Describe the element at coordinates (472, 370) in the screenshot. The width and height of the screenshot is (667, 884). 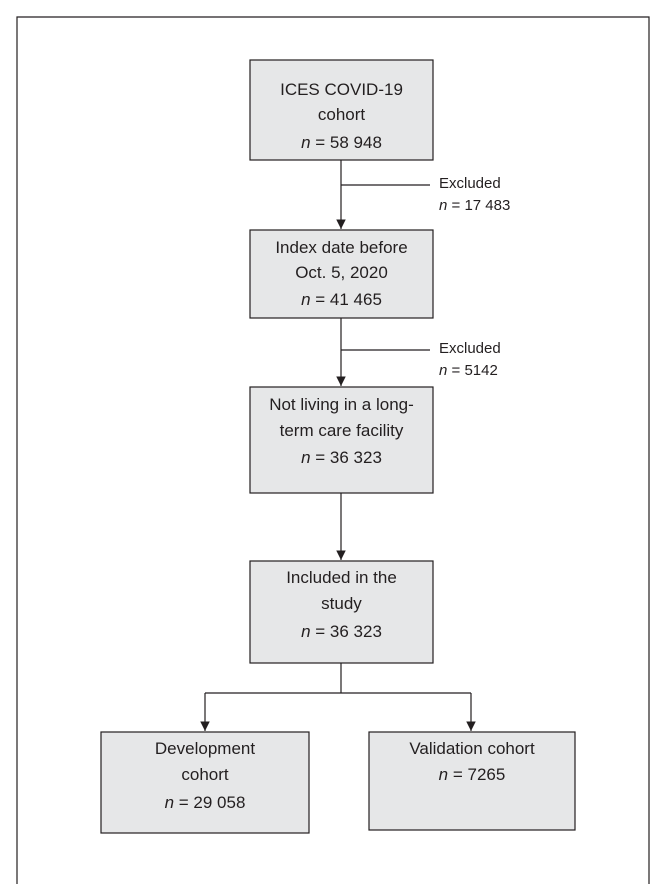
I see `n-value: = 5142` at that location.